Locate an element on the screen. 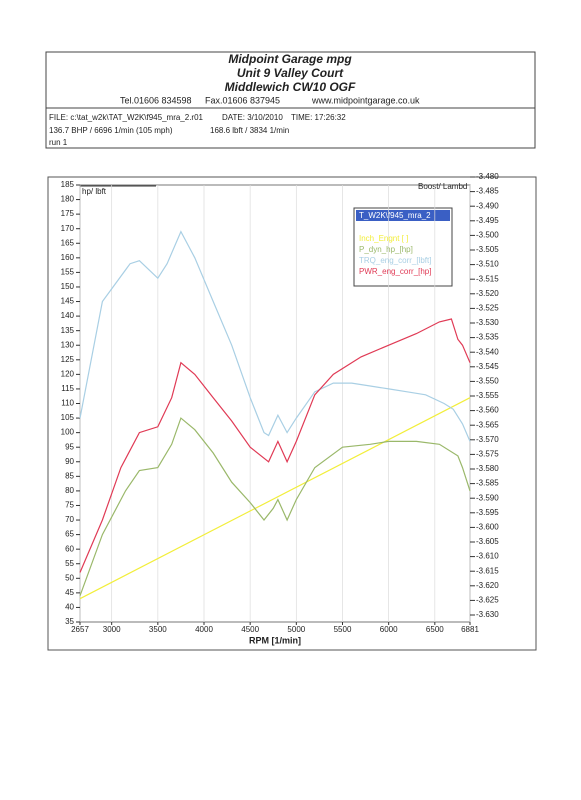 Image resolution: width=581 pixels, height=800 pixels. y-tick-label: 35 is located at coordinates (69, 621).